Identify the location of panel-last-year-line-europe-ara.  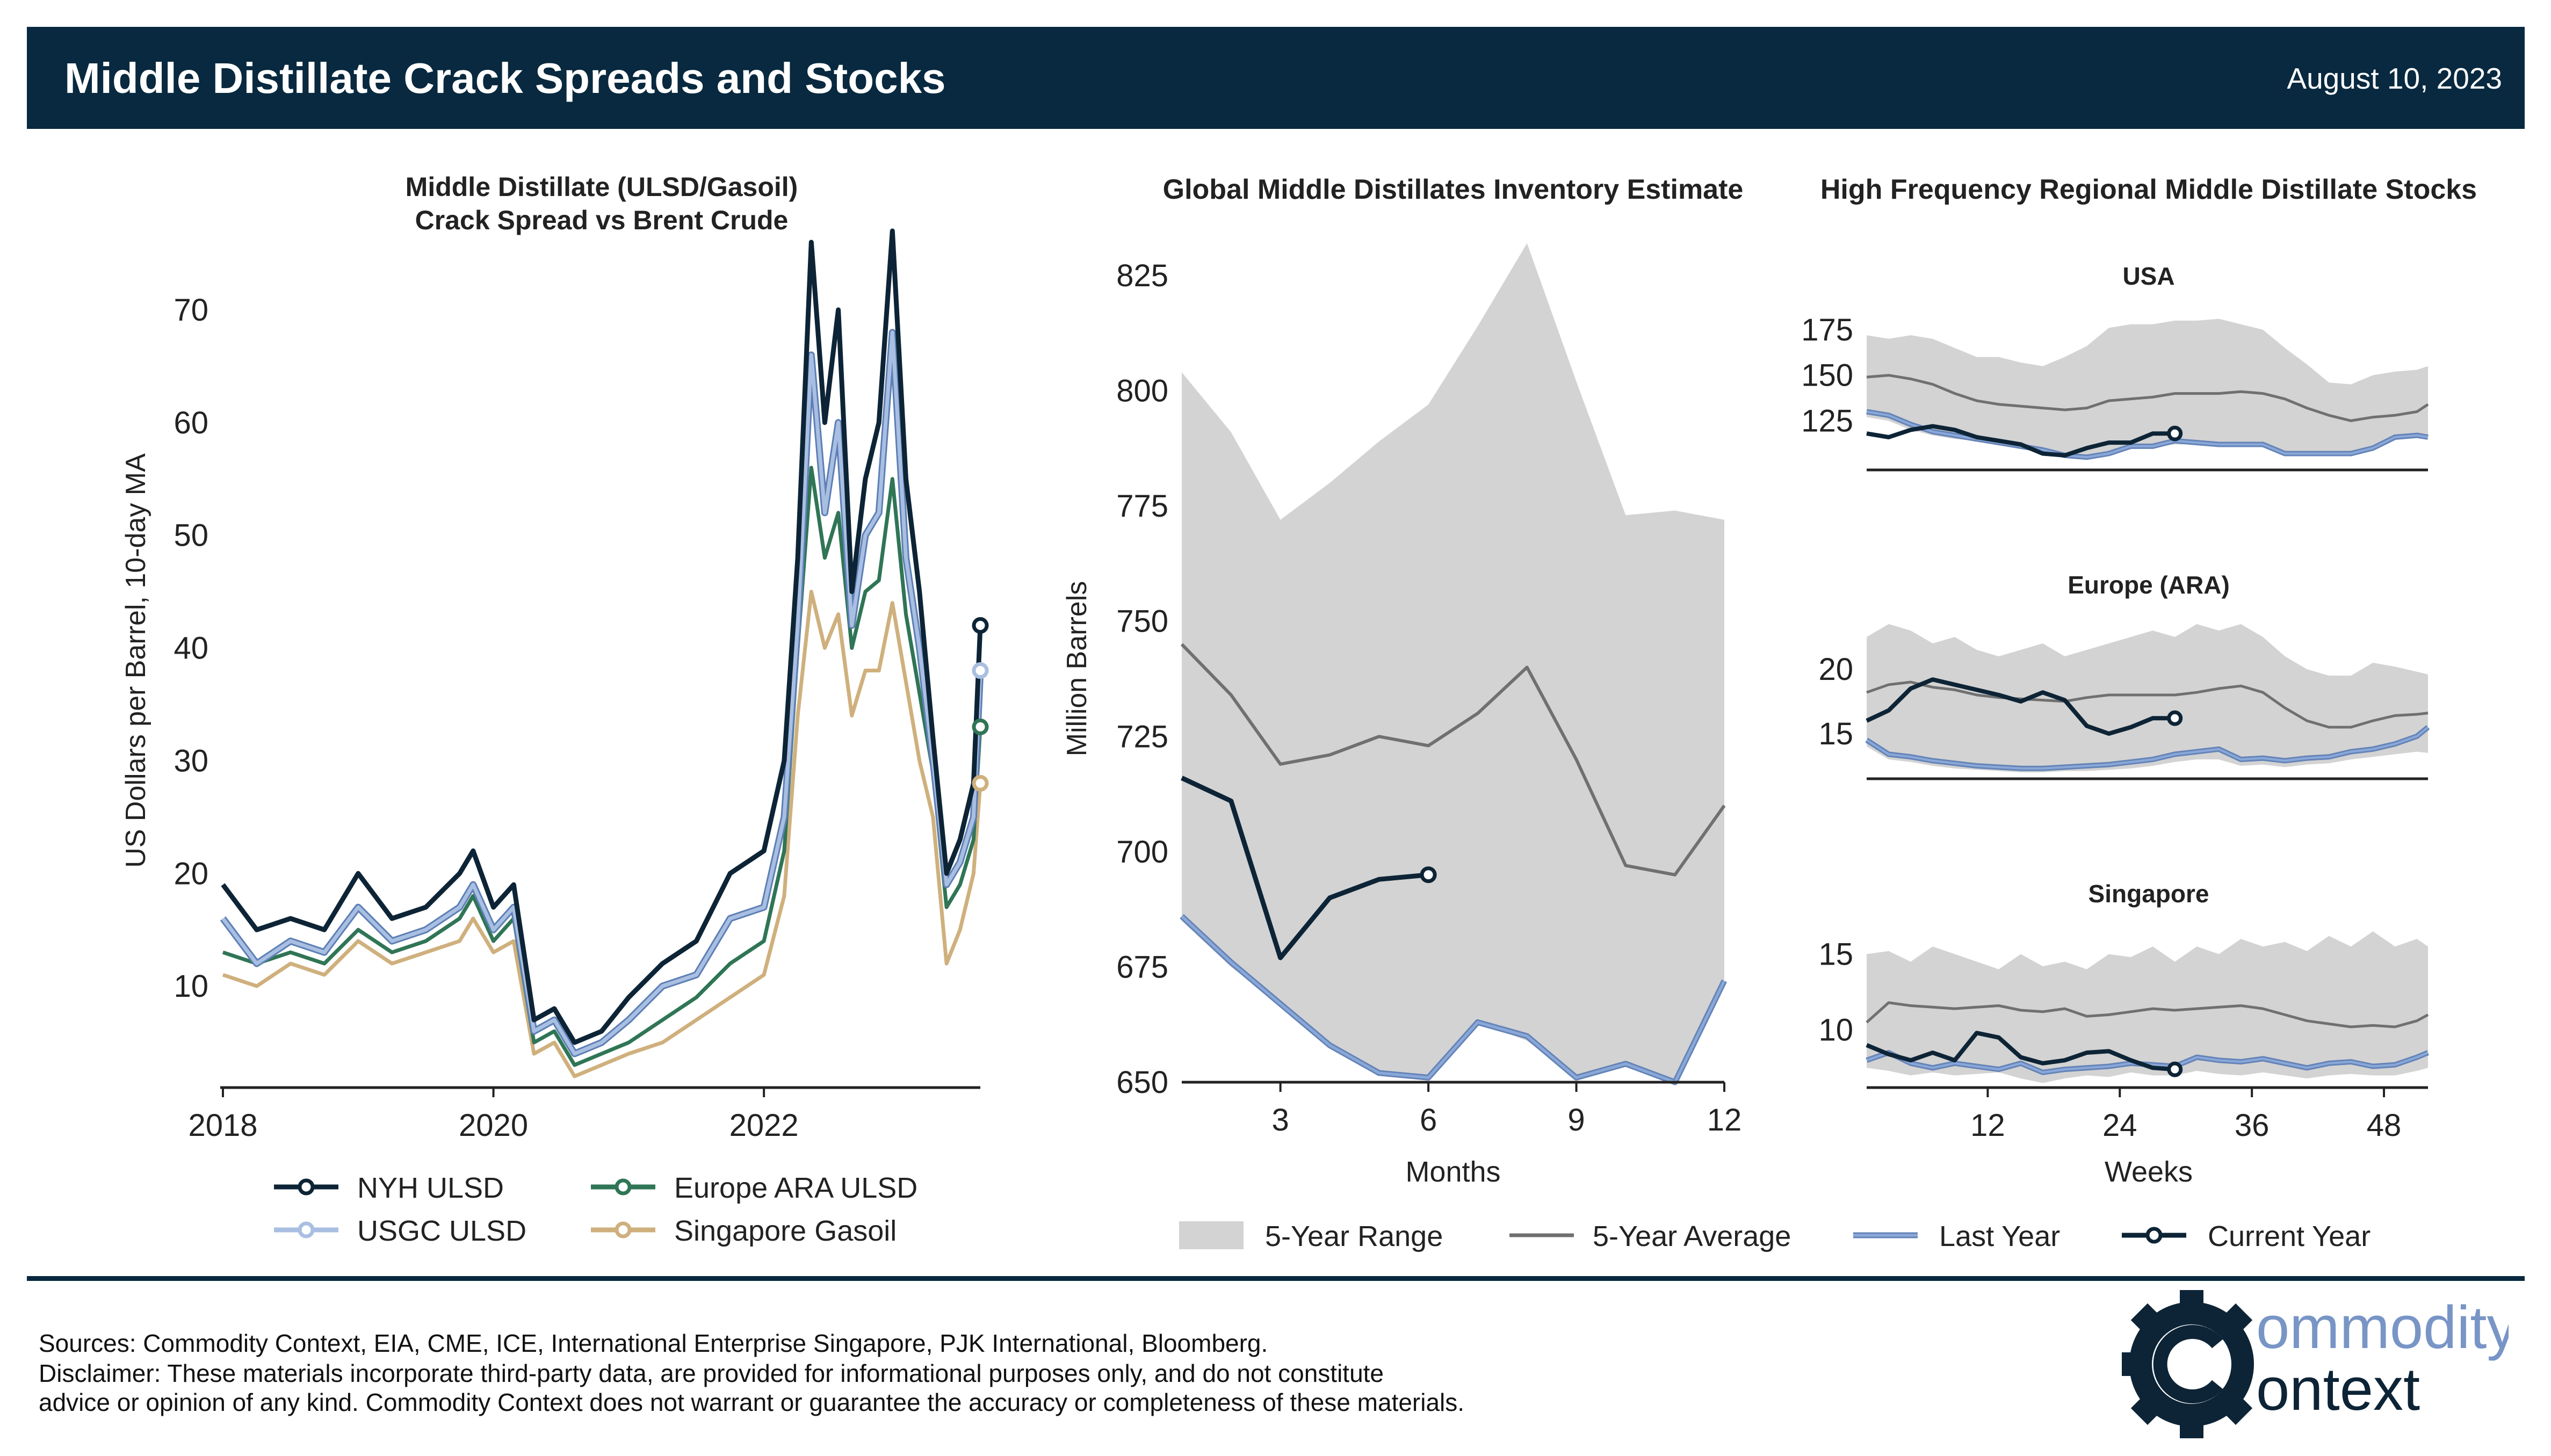
(2147, 748).